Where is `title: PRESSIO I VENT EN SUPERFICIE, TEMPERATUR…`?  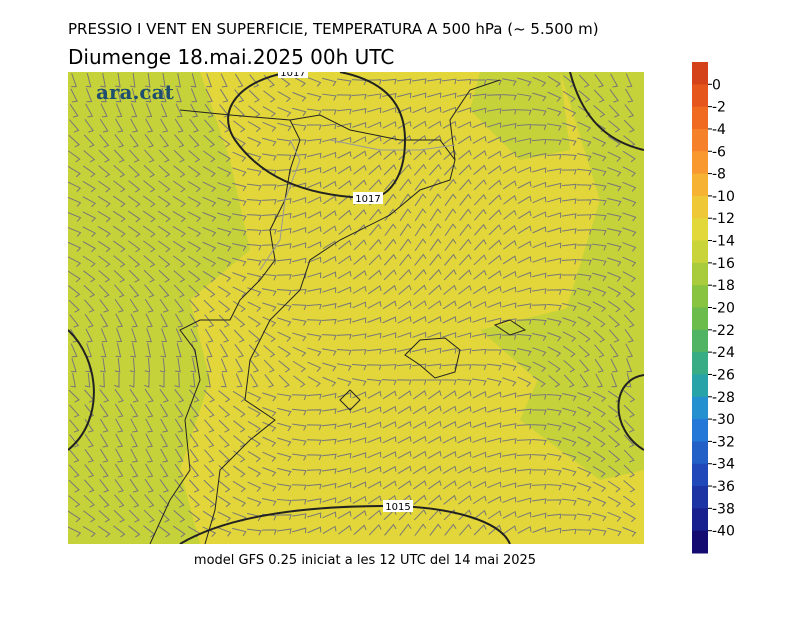 title: PRESSIO I VENT EN SUPERFICIE, TEMPERATUR… is located at coordinates (333, 29).